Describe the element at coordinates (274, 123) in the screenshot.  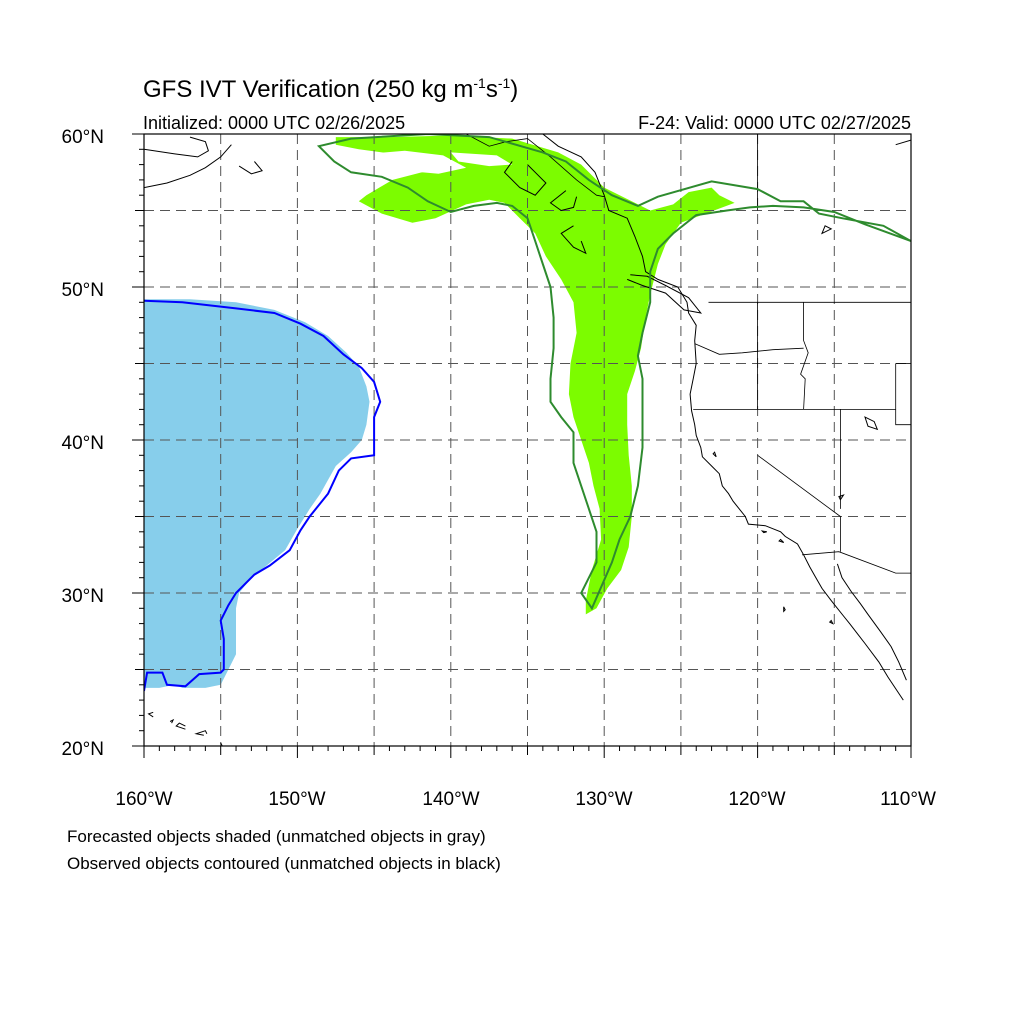
I see `initialized-label: Initialized: 0000 UTC 02/26/2025` at that location.